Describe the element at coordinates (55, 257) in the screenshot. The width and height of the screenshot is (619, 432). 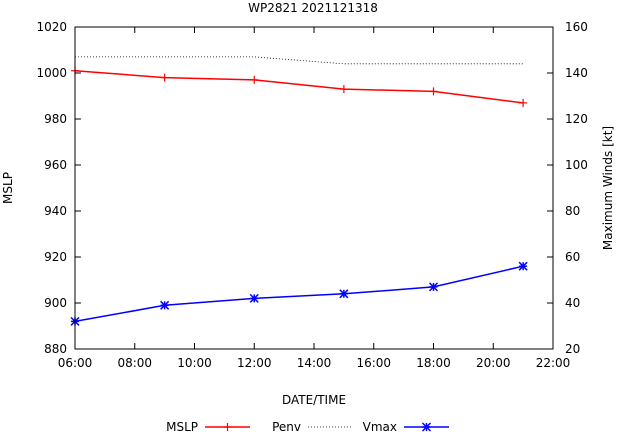
I see `y-tick-label: 920` at that location.